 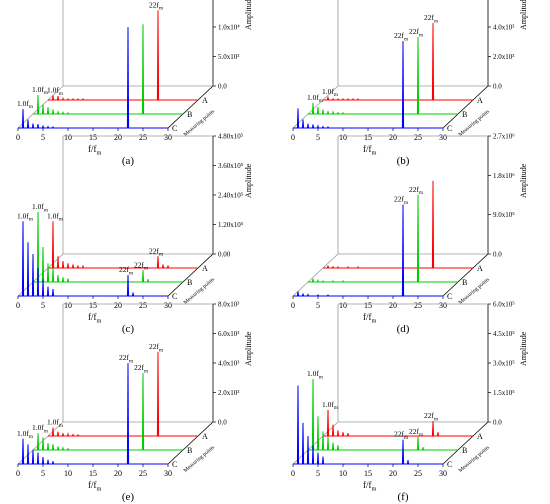 What do you see at coordinates (228, 305) in the screenshot?
I see `amplitude-tick-label: 8.0x10³` at bounding box center [228, 305].